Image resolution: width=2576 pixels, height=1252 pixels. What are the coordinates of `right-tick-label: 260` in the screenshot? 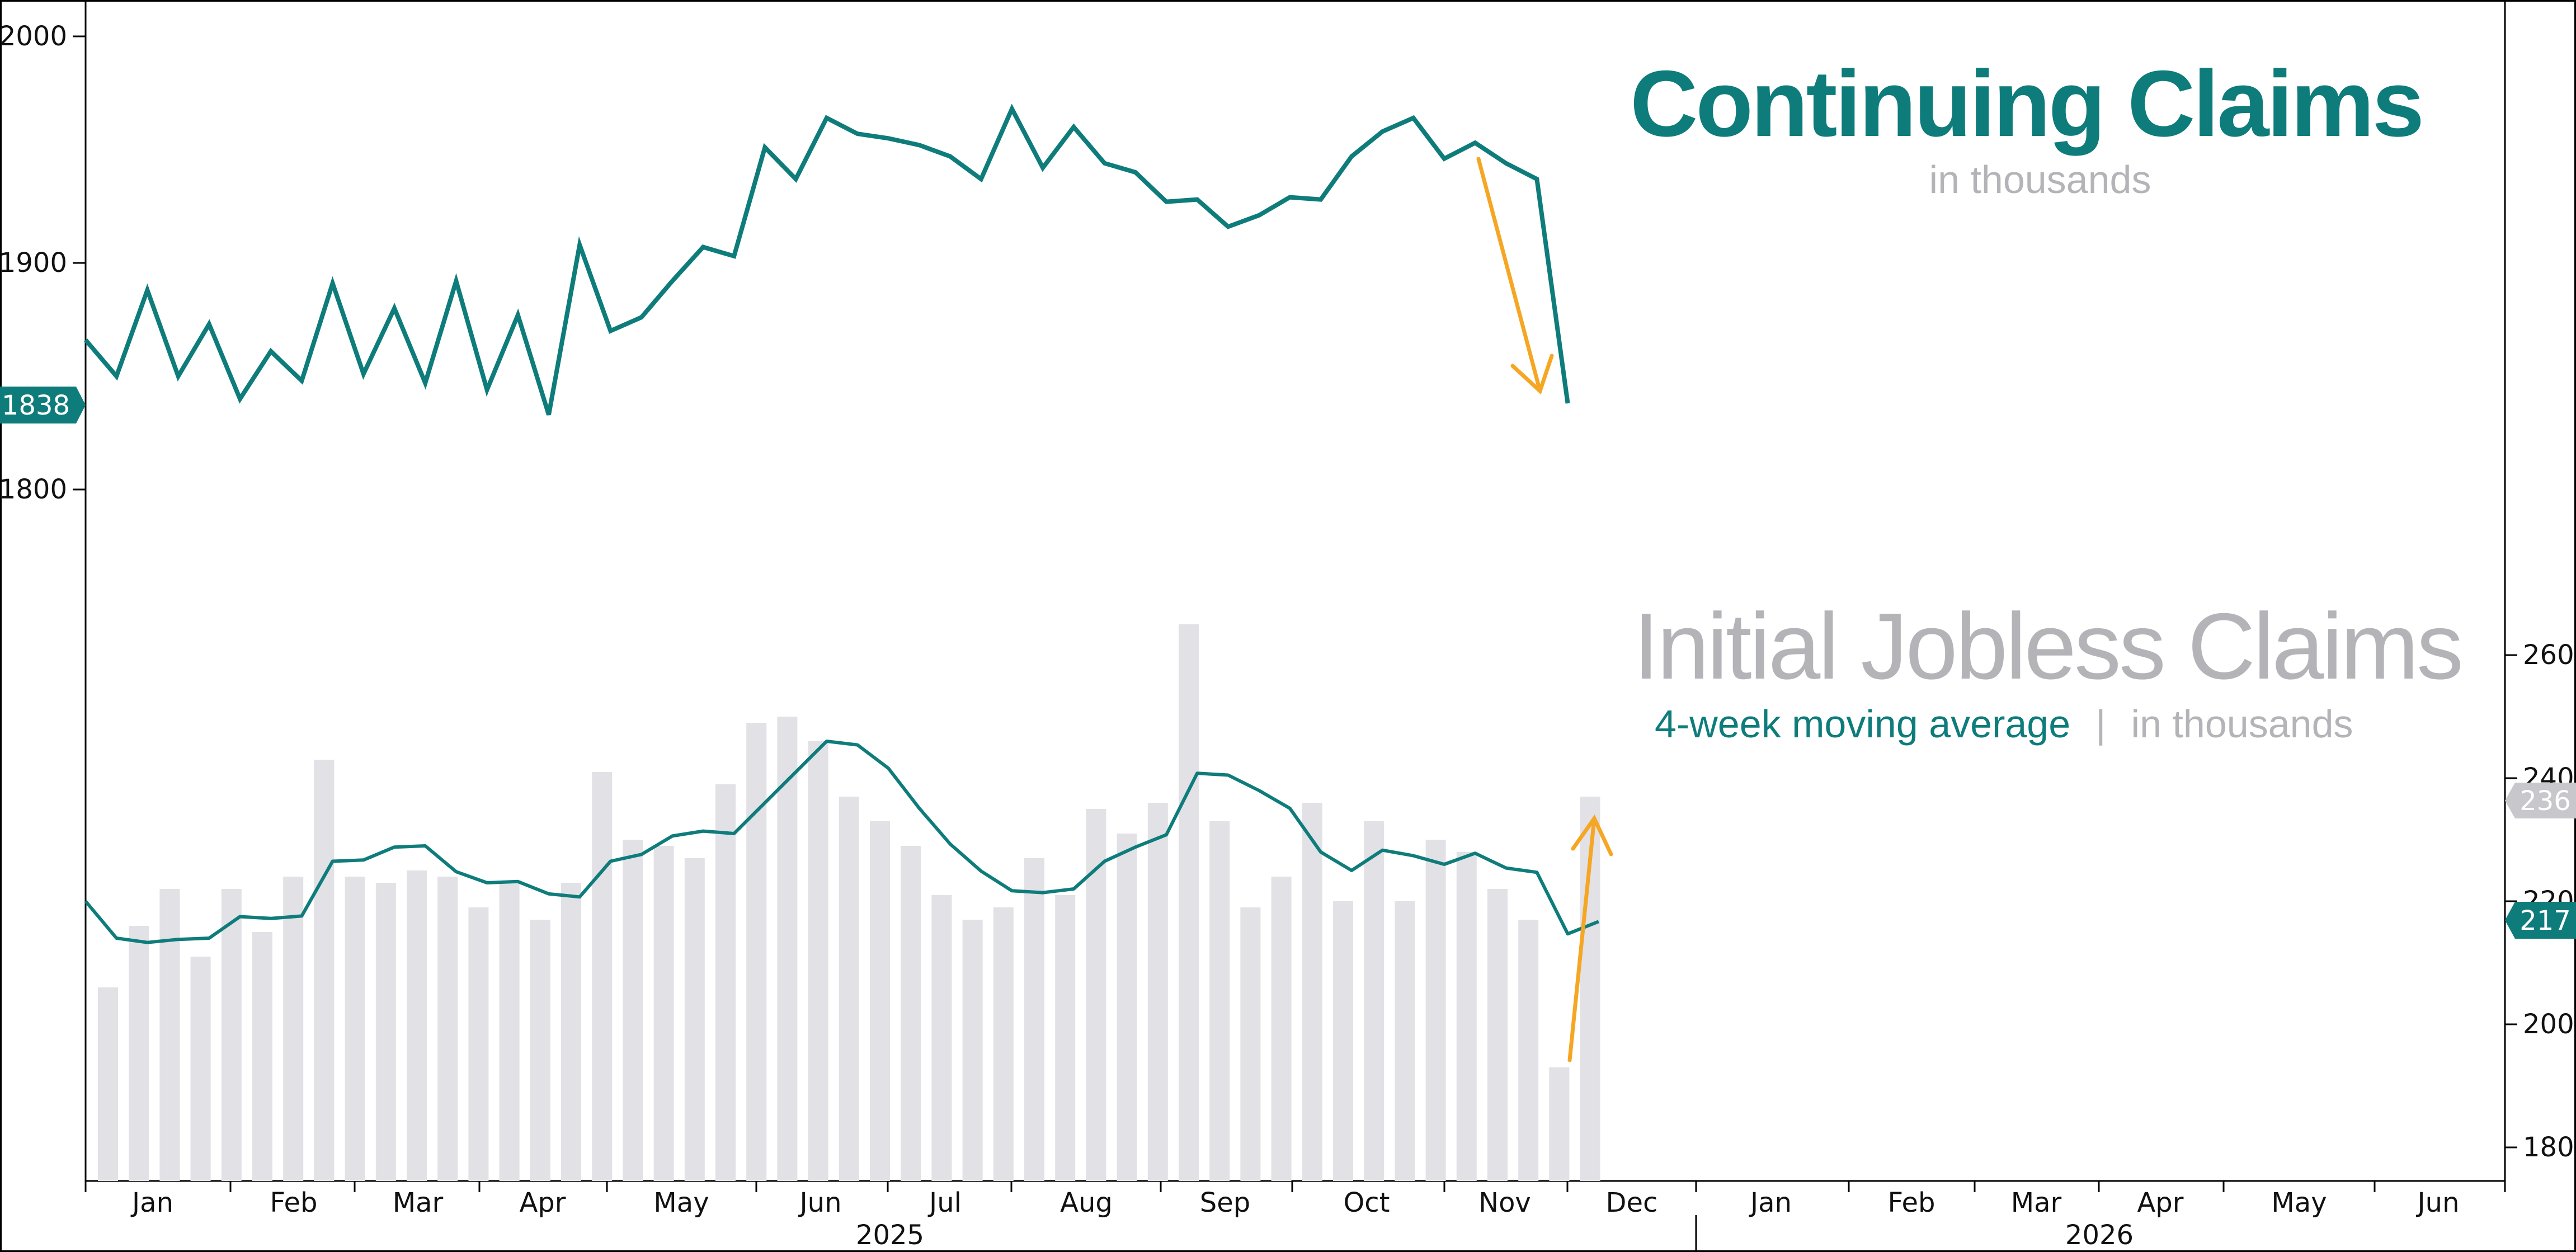 It's located at (2548, 655).